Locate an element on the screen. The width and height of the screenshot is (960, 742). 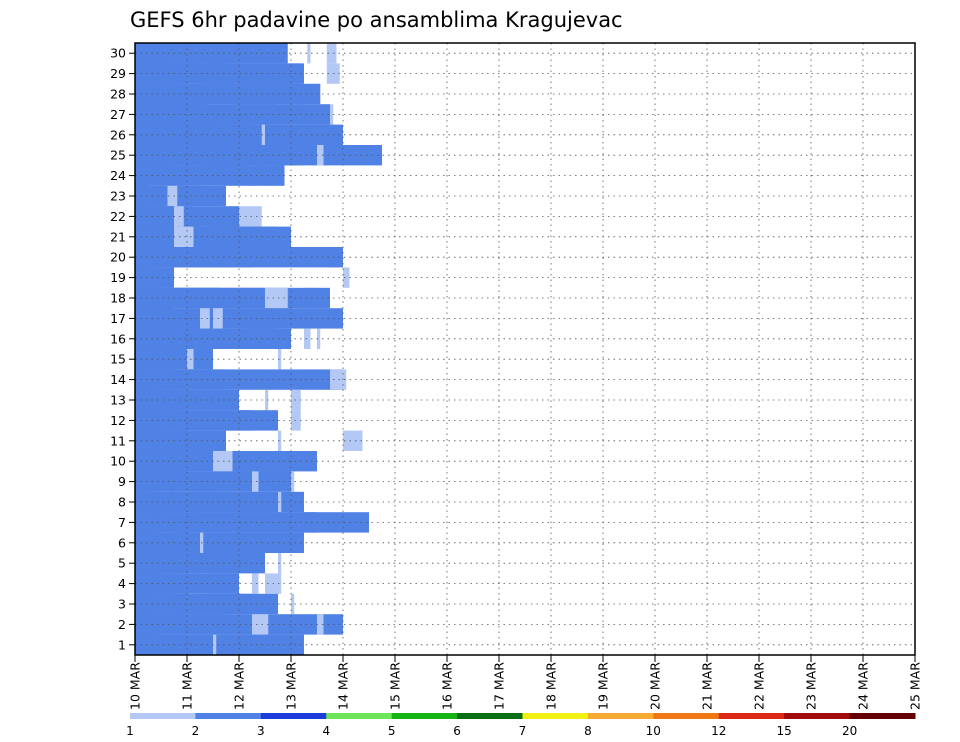
y-tick-label: 11 is located at coordinates (118, 440).